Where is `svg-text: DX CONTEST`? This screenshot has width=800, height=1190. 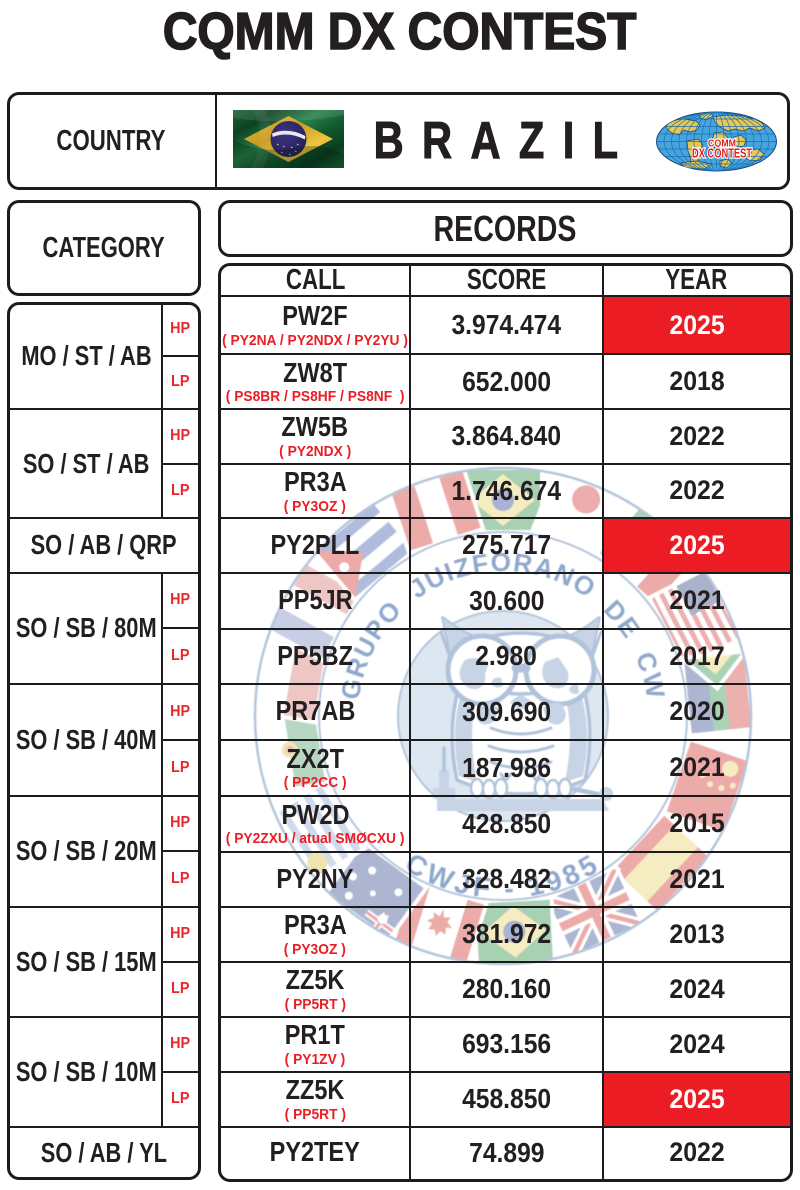 svg-text: DX CONTEST is located at coordinates (722, 153).